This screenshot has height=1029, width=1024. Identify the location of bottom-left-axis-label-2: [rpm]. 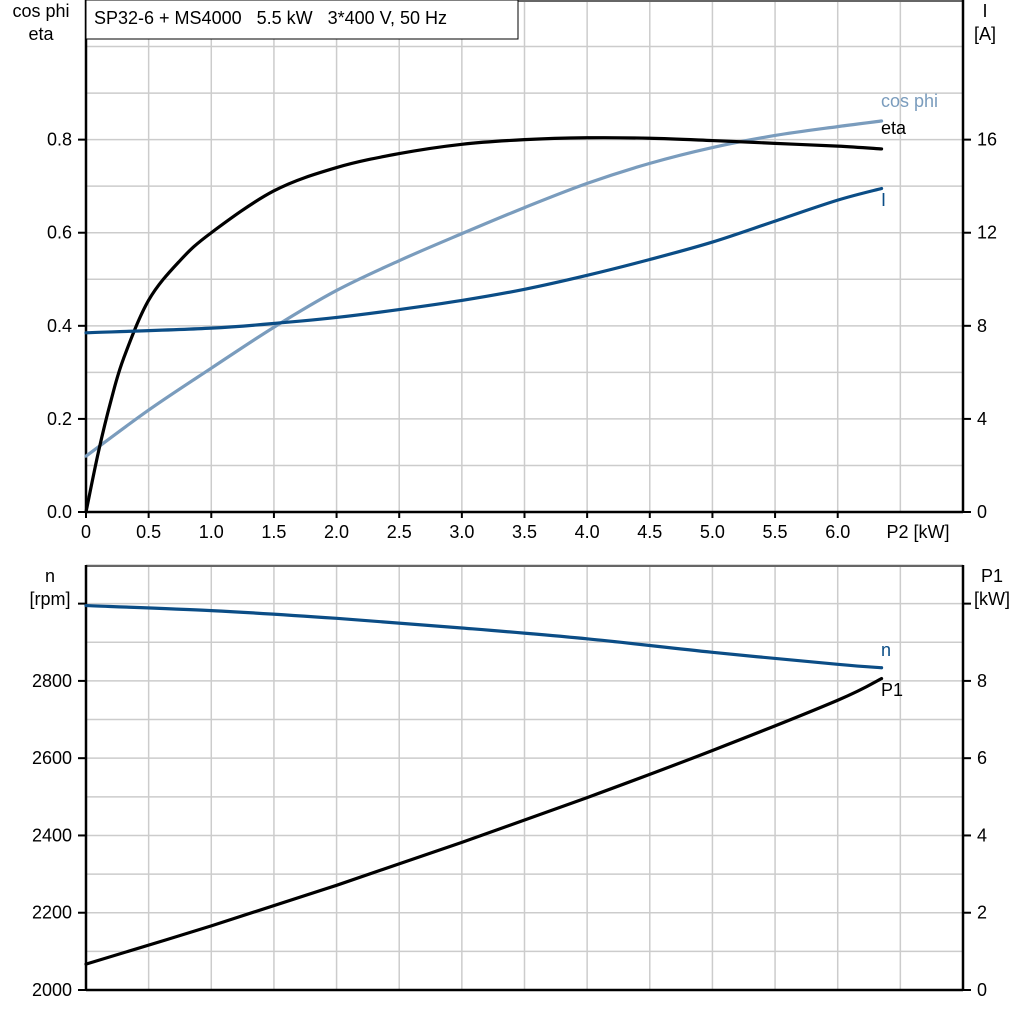
(49, 599).